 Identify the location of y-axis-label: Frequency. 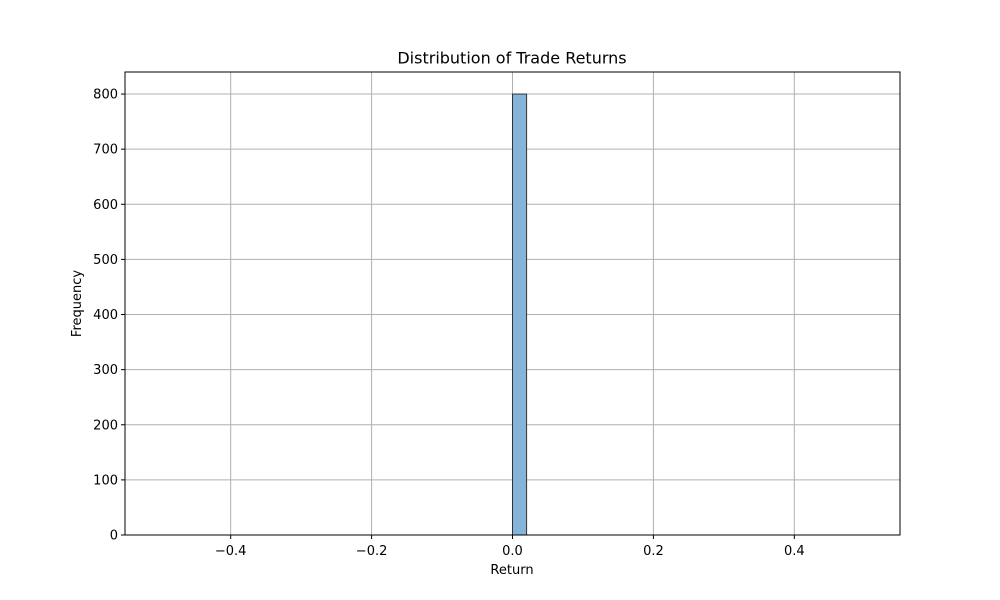
(77, 303).